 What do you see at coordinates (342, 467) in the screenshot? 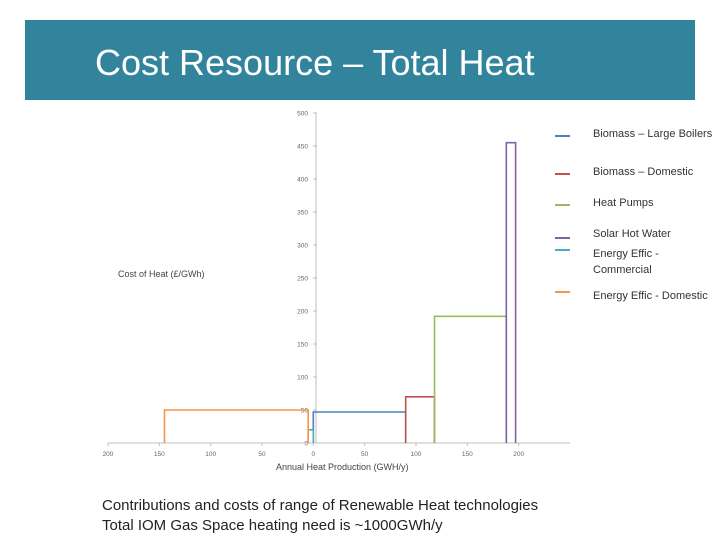
I see `x-axis-label: Annual Heat Production (GWH/y)` at bounding box center [342, 467].